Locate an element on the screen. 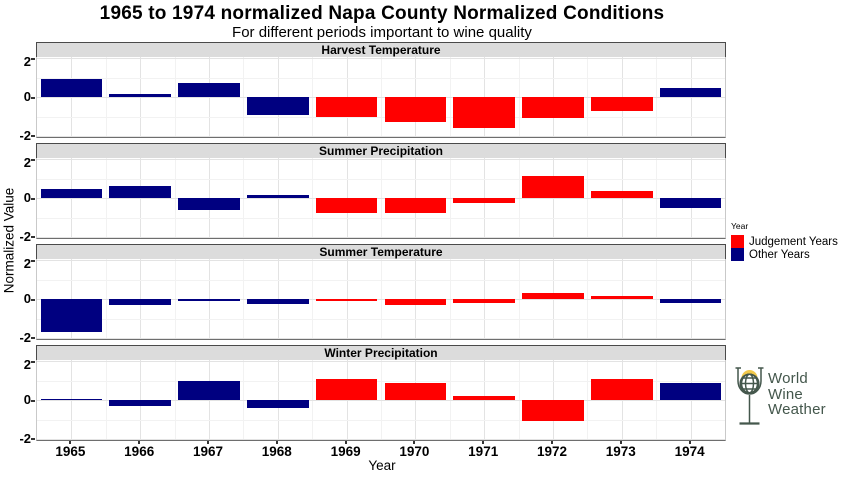  facet-plot-summer-precipitation is located at coordinates (381, 198).